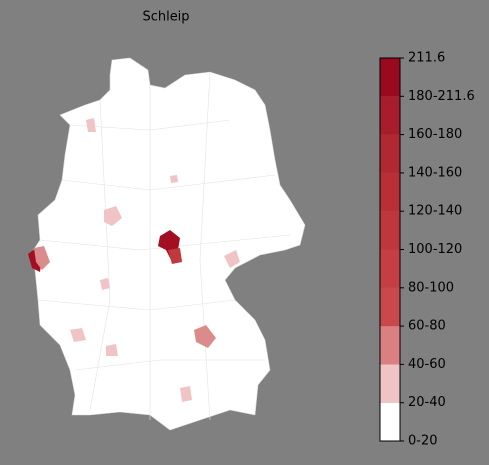 The height and width of the screenshot is (465, 489). Describe the element at coordinates (427, 326) in the screenshot. I see `colorbar-tick-label: 60-80` at that location.